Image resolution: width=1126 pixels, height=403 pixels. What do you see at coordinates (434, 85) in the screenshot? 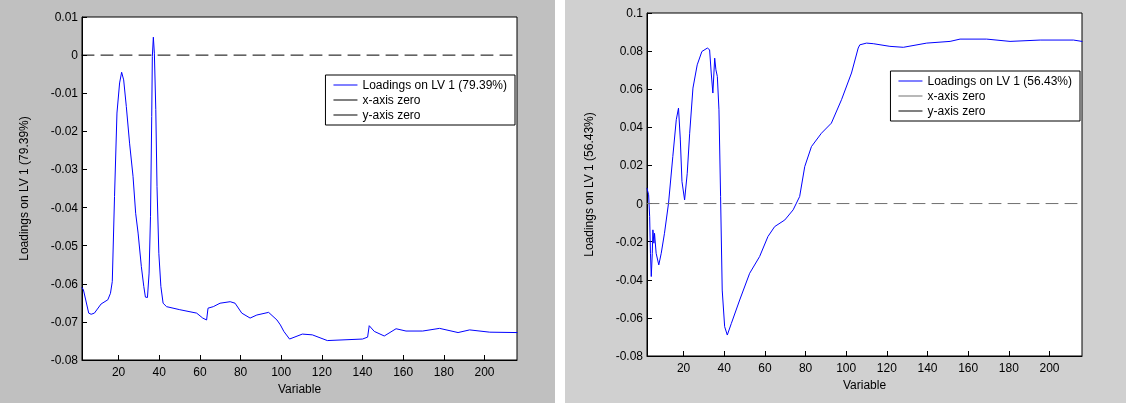
I see `legend-label: Loadings on LV 1 (79.39%)` at bounding box center [434, 85].